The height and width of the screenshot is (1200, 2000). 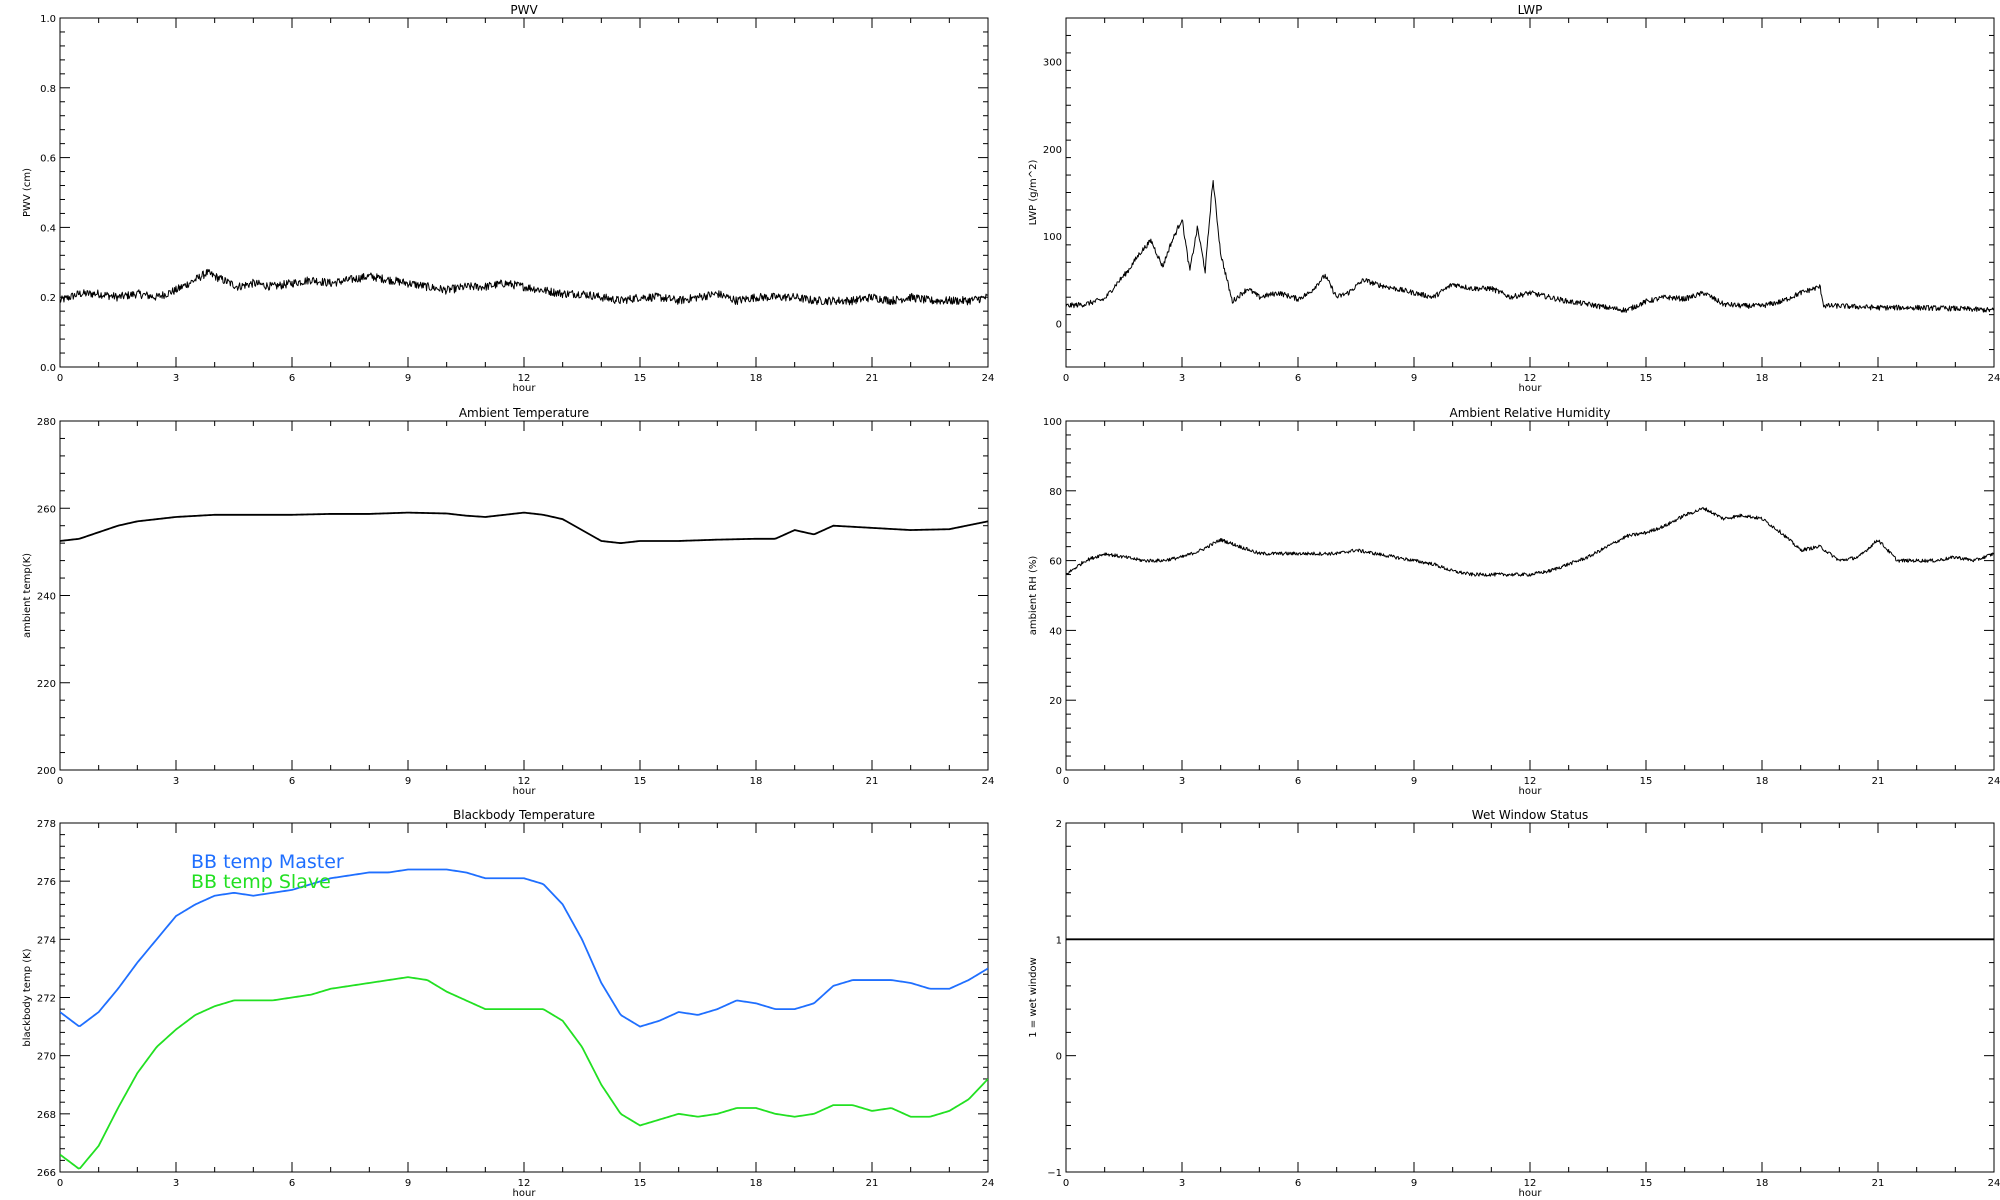 What do you see at coordinates (46, 1057) in the screenshot?
I see `y-tick-label: 270` at bounding box center [46, 1057].